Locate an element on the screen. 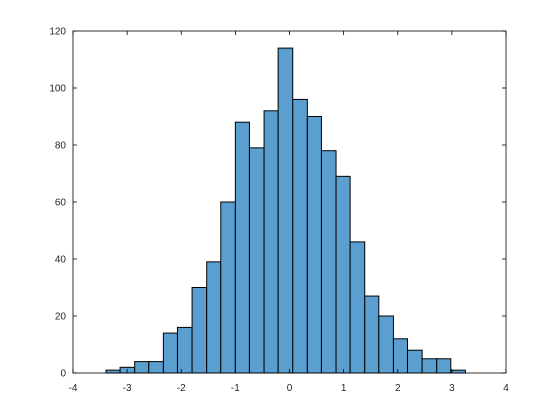 The width and height of the screenshot is (560, 420). x-tick-label: 0 is located at coordinates (290, 388).